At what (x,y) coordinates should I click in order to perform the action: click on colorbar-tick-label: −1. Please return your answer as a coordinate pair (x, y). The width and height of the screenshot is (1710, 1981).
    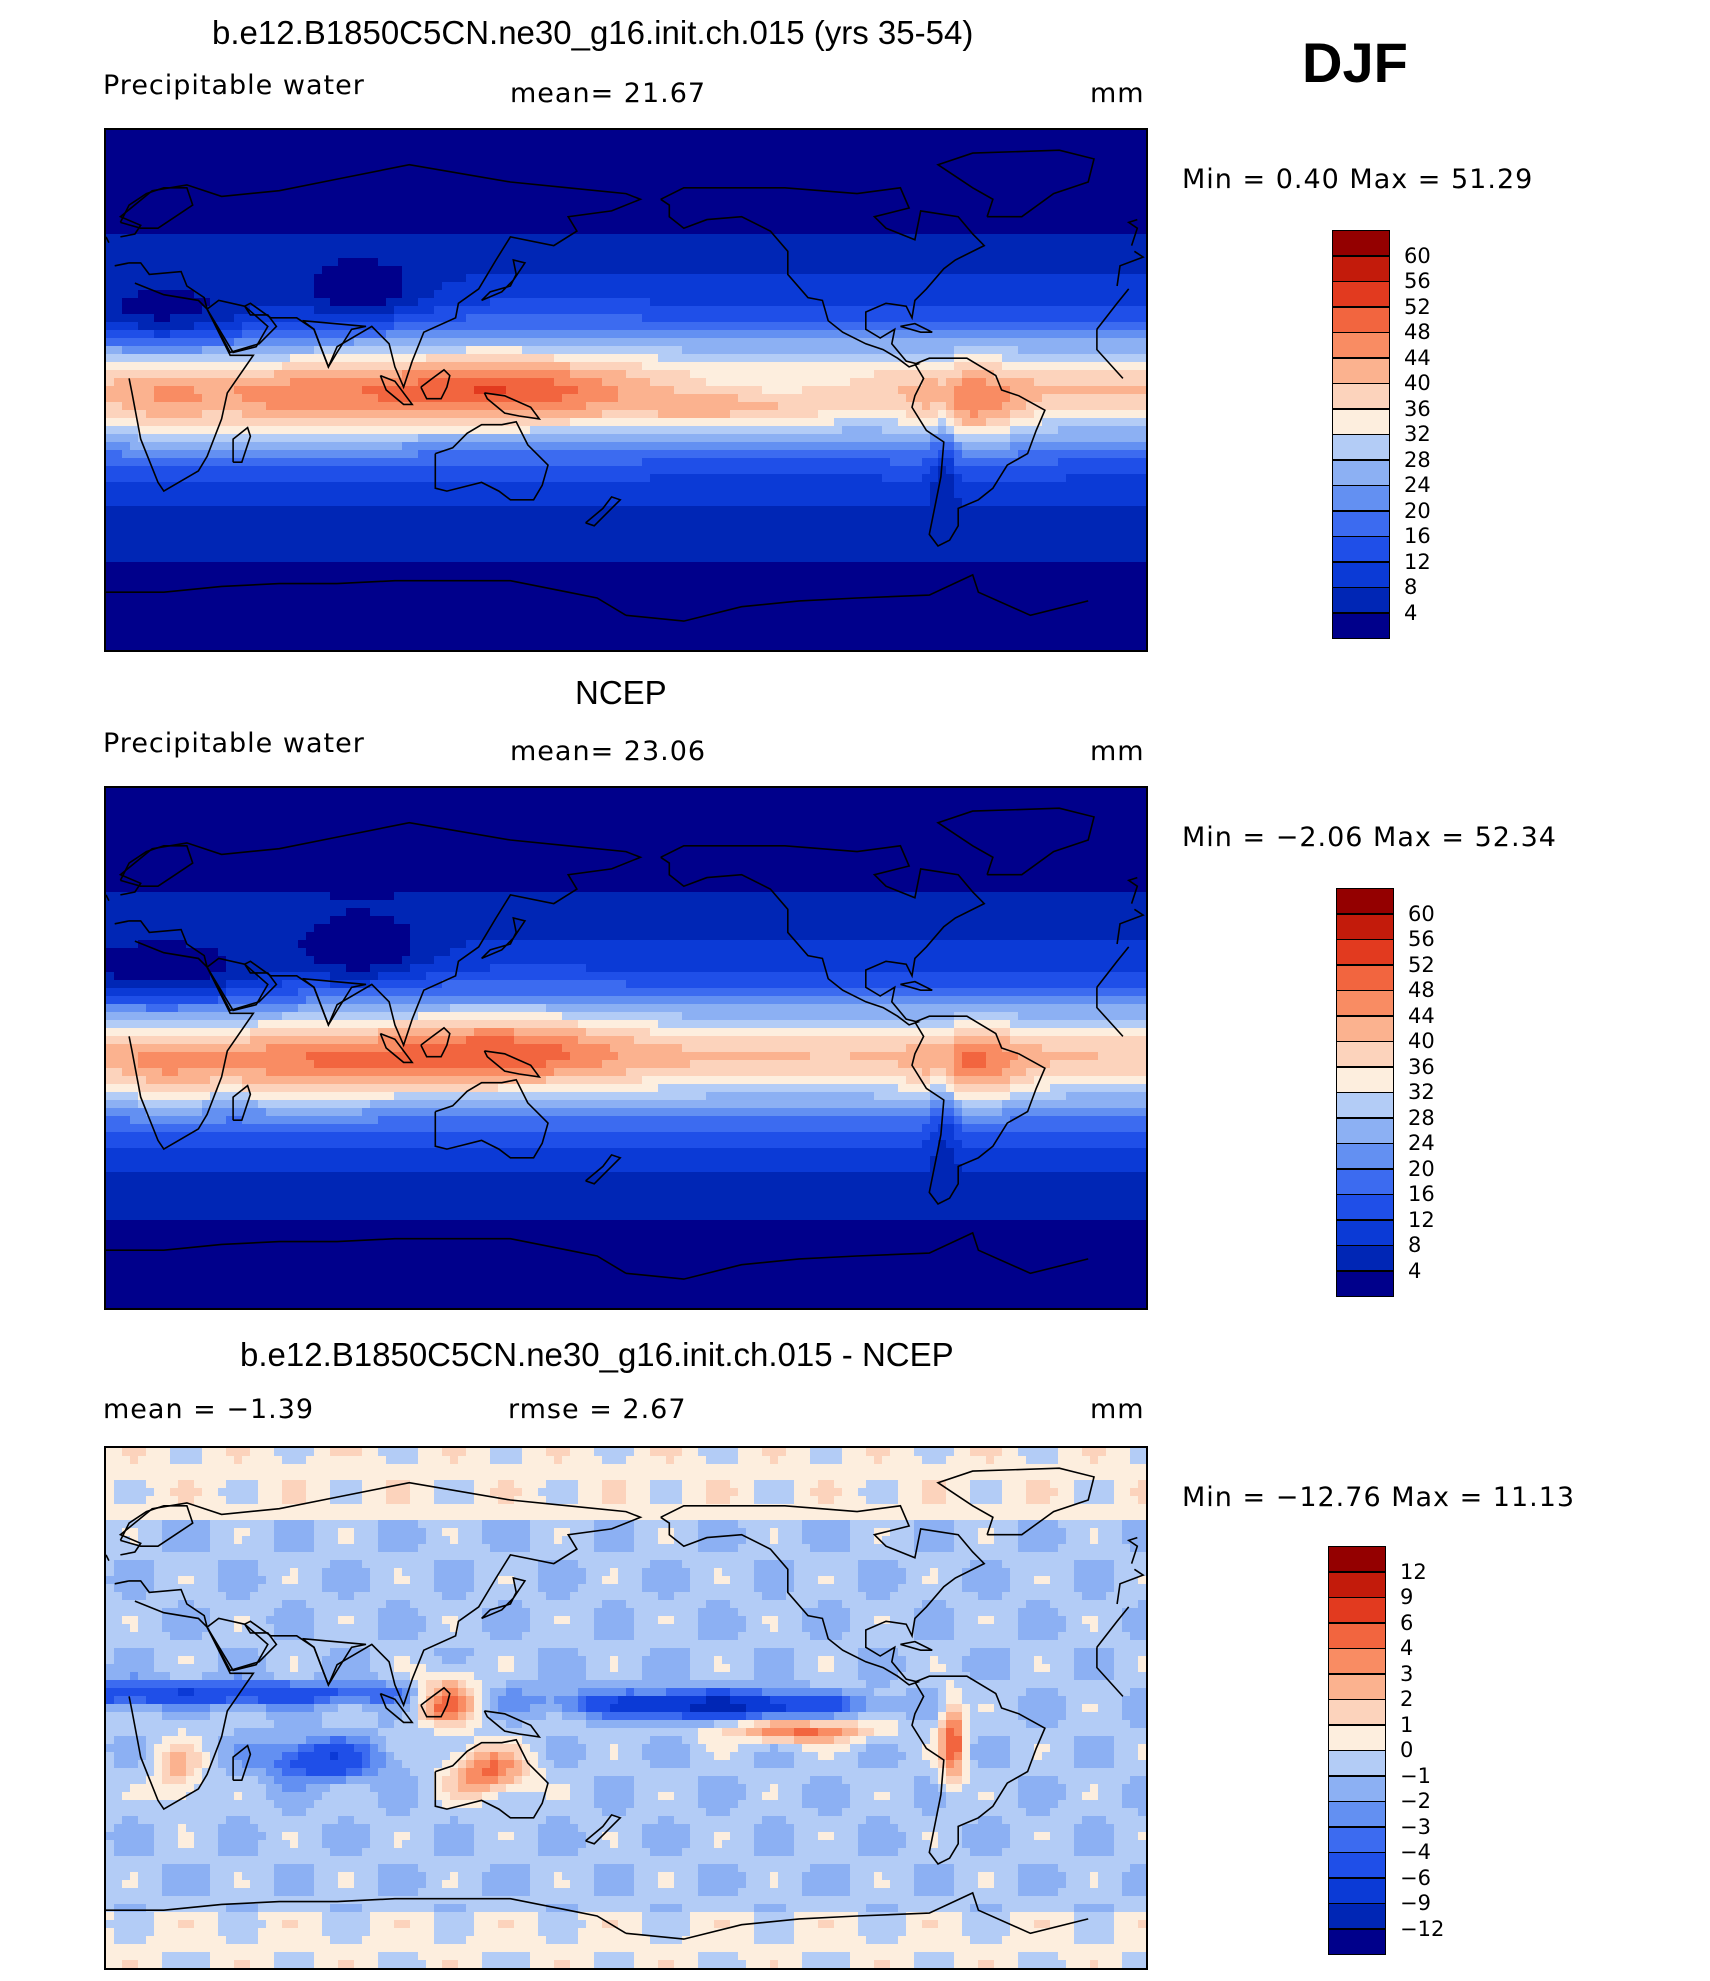
    Looking at the image, I should click on (1415, 1776).